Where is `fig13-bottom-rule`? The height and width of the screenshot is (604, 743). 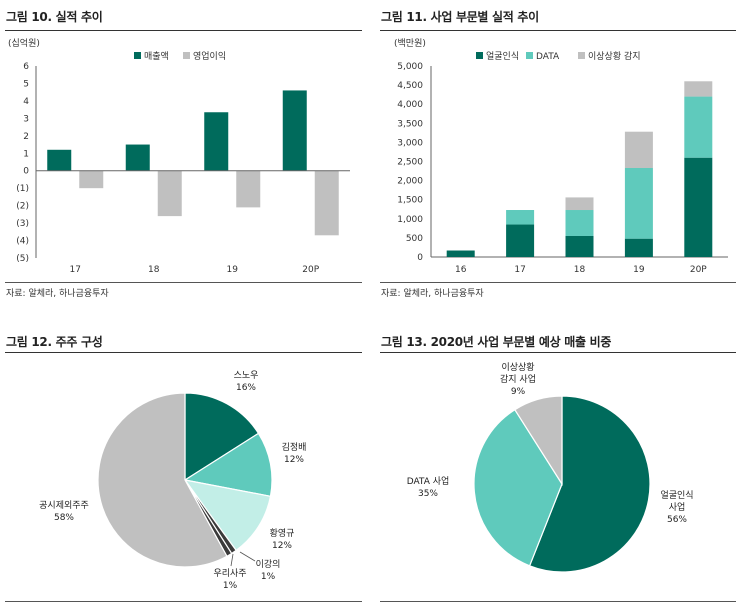 fig13-bottom-rule is located at coordinates (558, 601).